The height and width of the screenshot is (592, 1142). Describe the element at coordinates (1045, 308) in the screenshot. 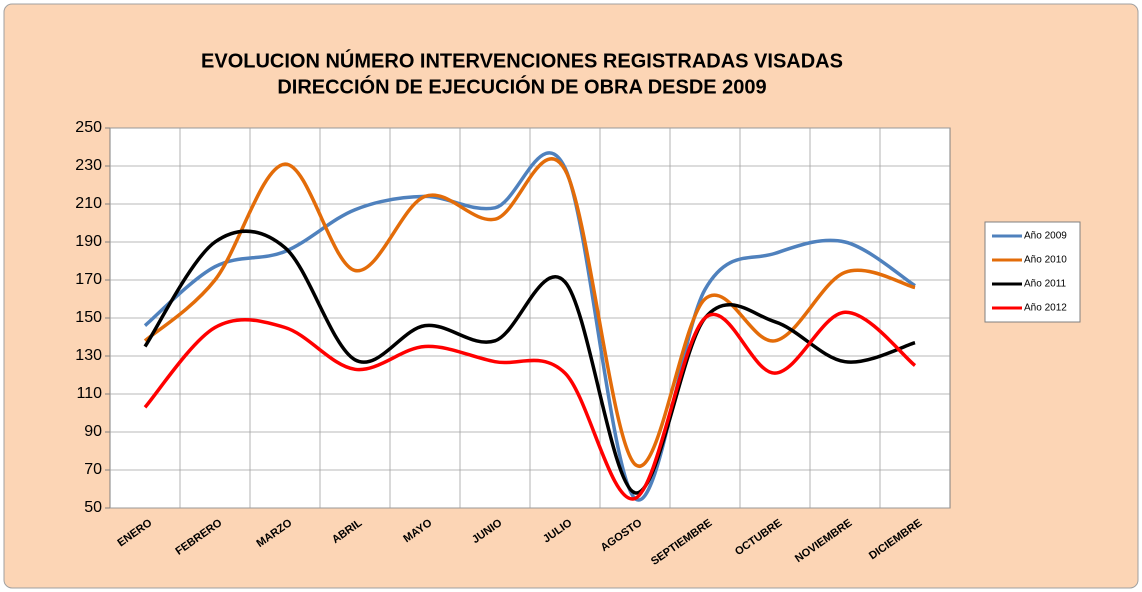

I see `legend-label: Año 2012` at that location.